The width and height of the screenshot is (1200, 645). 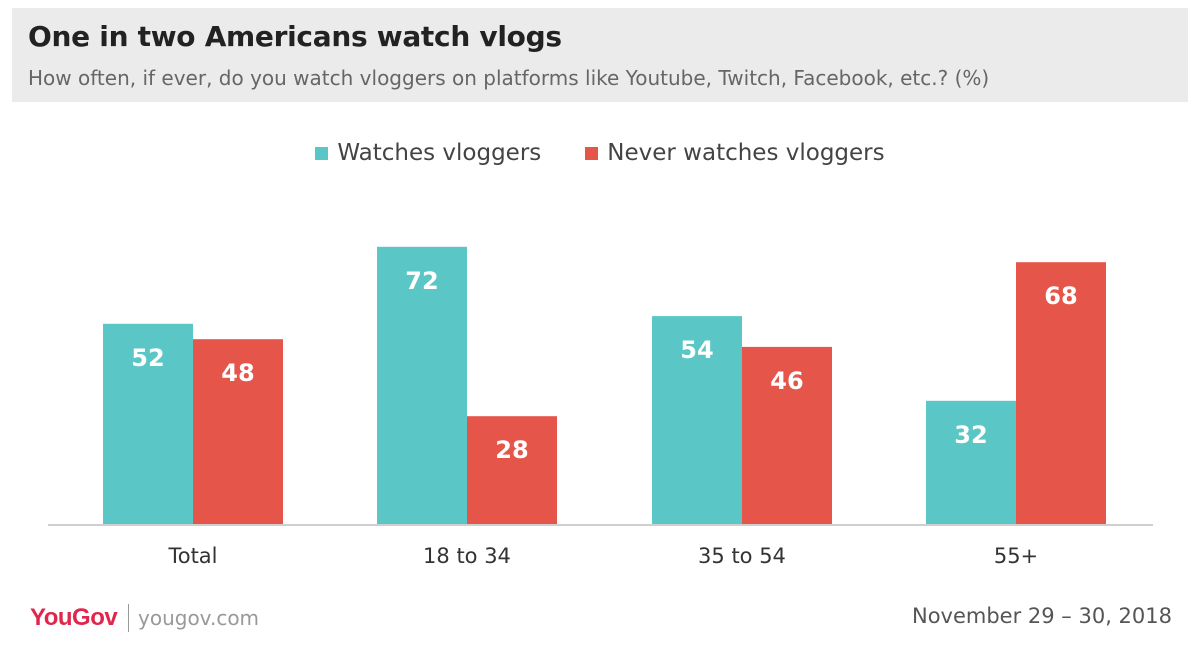 What do you see at coordinates (746, 153) in the screenshot?
I see `legend-label-never: Never watches vloggers` at bounding box center [746, 153].